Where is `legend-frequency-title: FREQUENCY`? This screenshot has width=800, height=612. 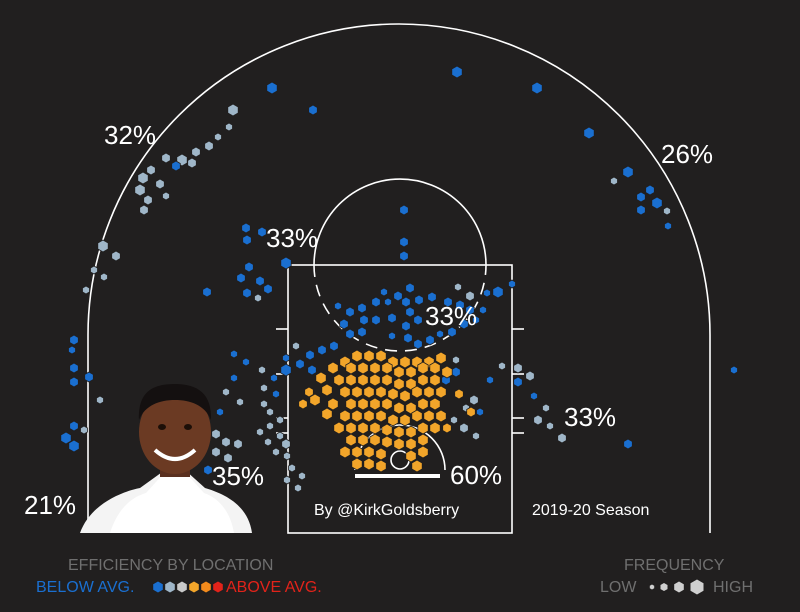 legend-frequency-title: FREQUENCY is located at coordinates (674, 565).